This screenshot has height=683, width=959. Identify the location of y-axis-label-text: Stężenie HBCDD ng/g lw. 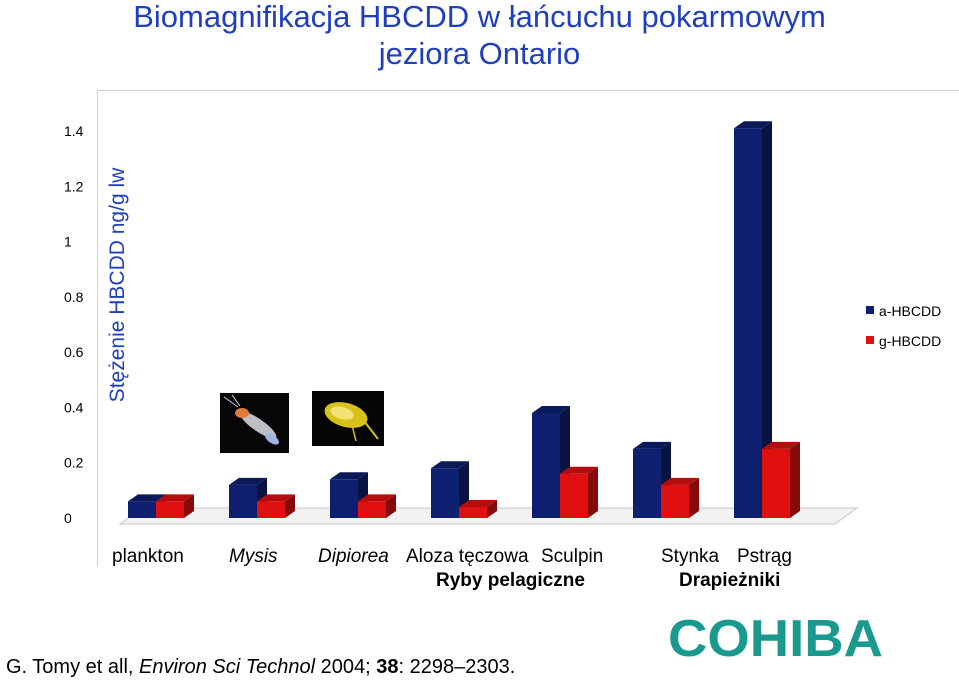
(117, 285).